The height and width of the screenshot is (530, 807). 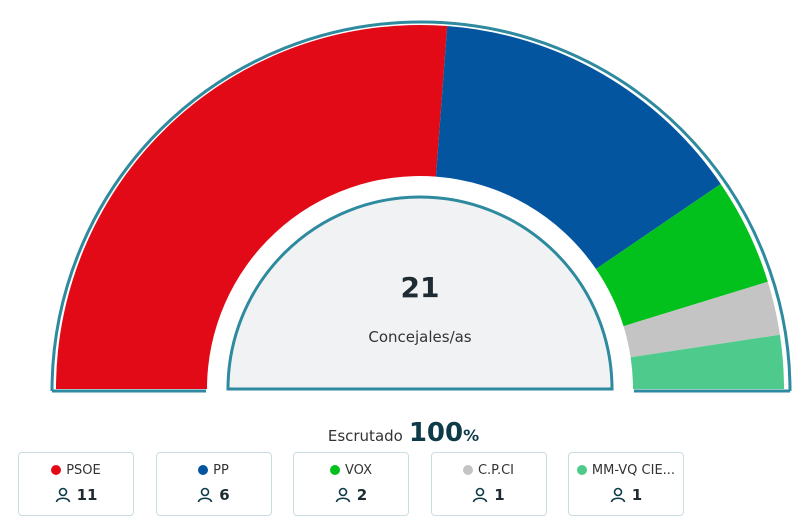 I want to click on party-card: PP 6, so click(x=213, y=484).